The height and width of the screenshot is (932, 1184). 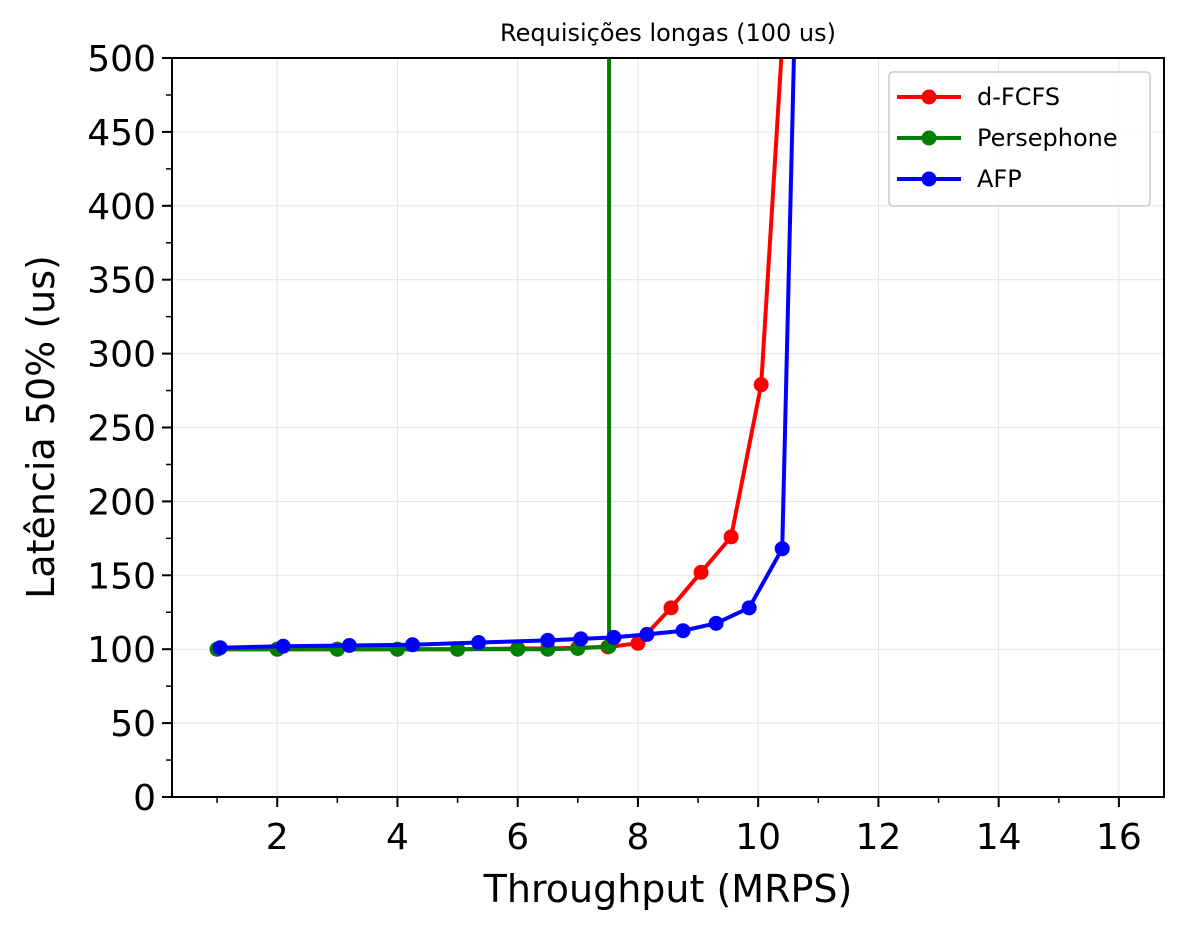 What do you see at coordinates (121, 281) in the screenshot?
I see `y-tick-label: 350` at bounding box center [121, 281].